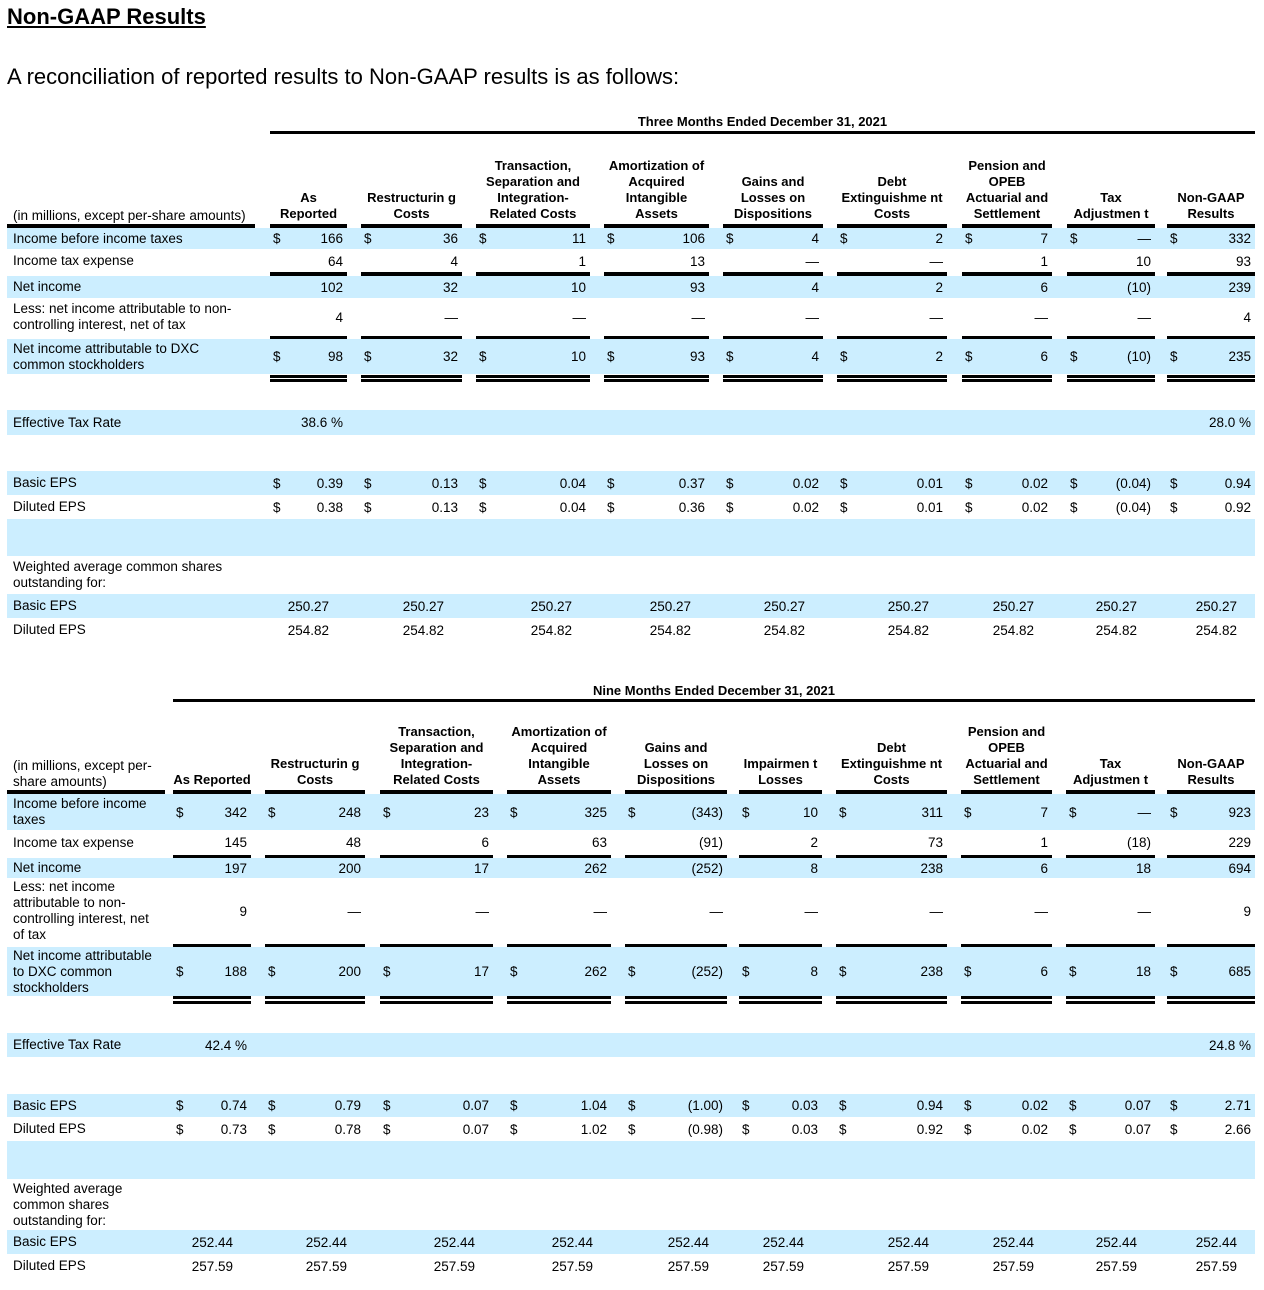  I want to click on value-cell: $ (10), so click(1111, 356).